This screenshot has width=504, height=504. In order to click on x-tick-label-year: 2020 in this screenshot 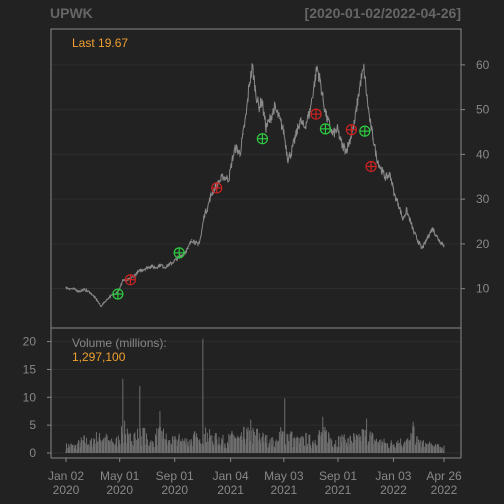, I will do `click(174, 490)`.